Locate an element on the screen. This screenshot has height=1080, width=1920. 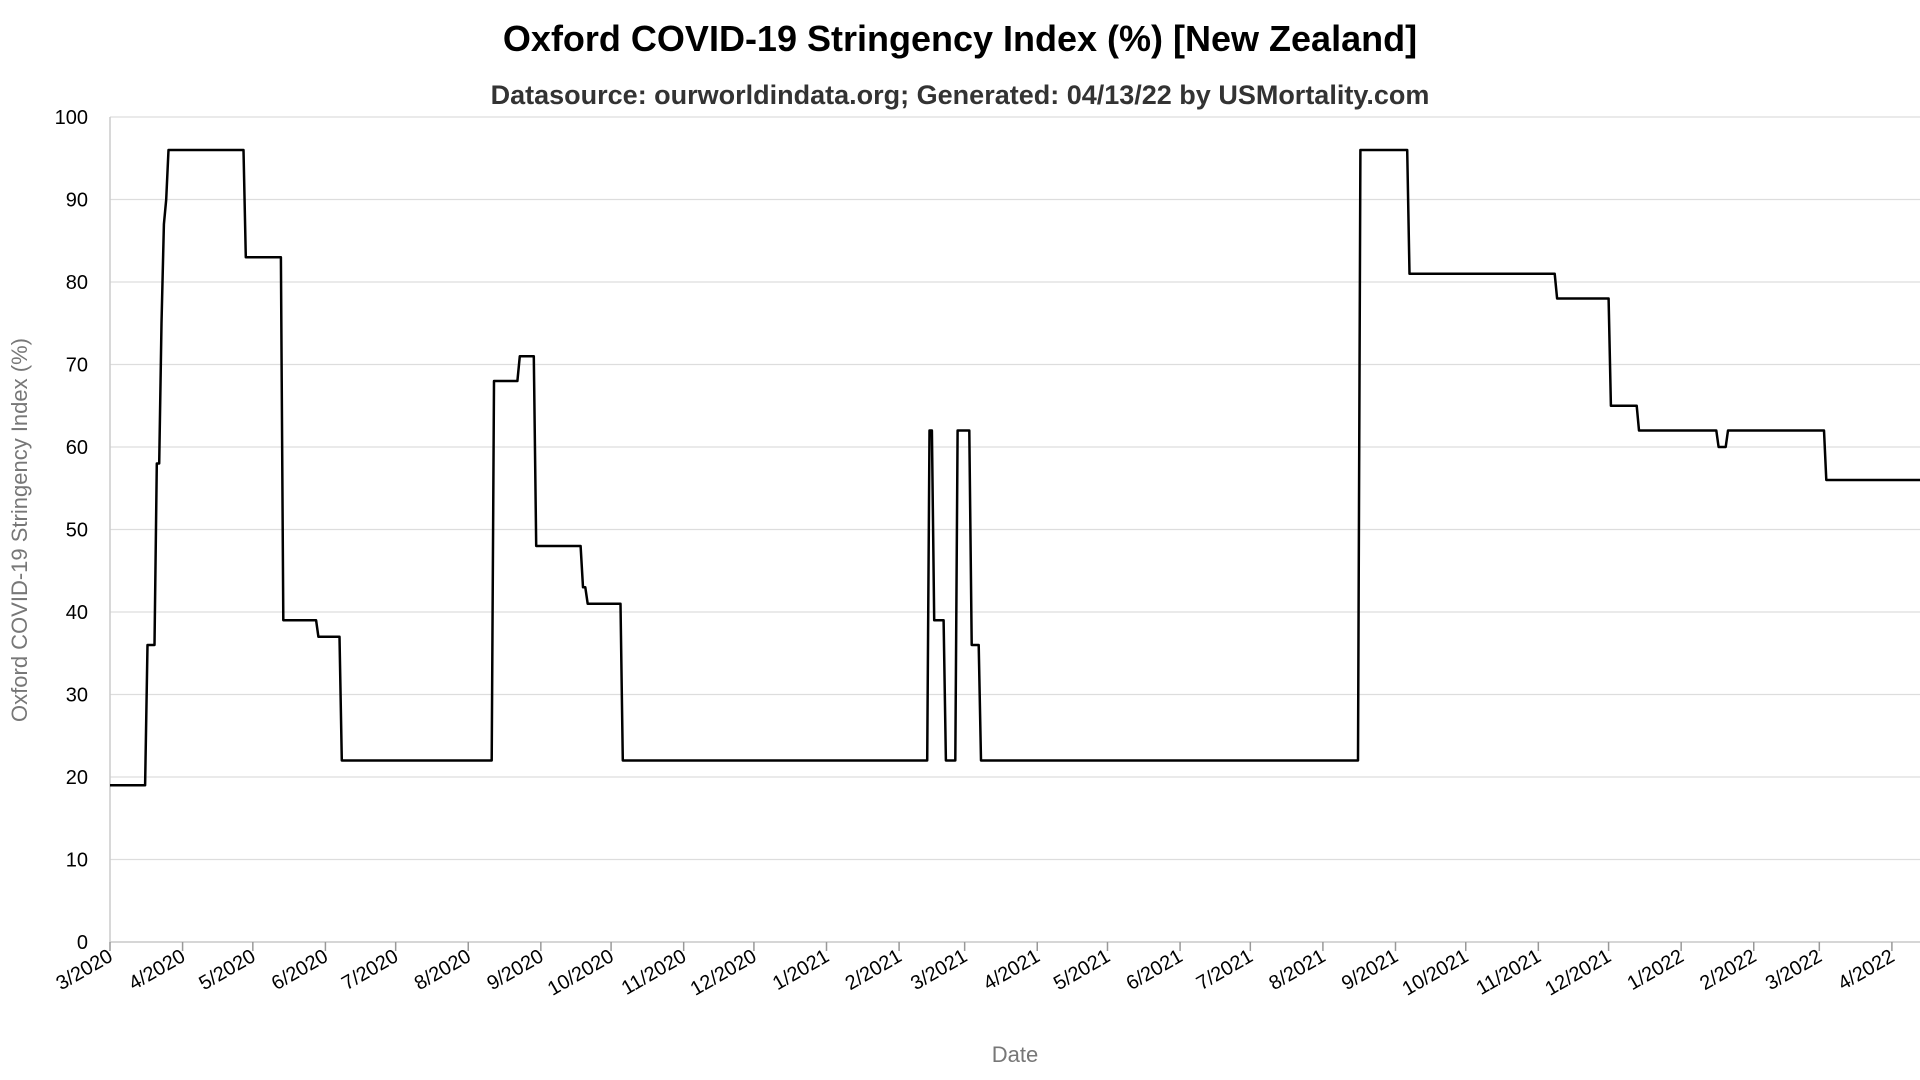
x-tick-label: 4/2020 is located at coordinates (157, 970).